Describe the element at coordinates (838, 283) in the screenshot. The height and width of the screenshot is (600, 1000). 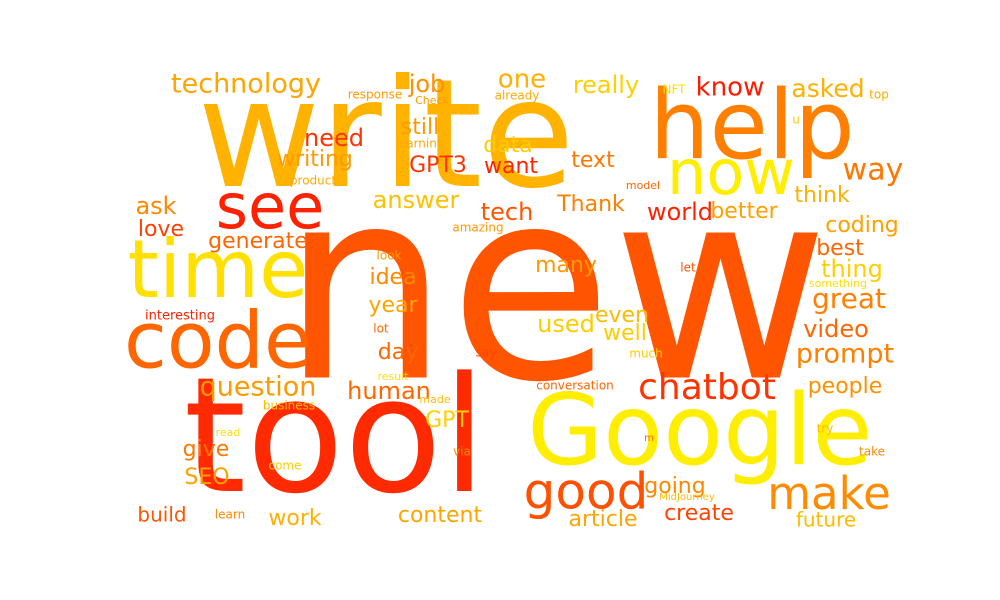
I see `word-something: something` at that location.